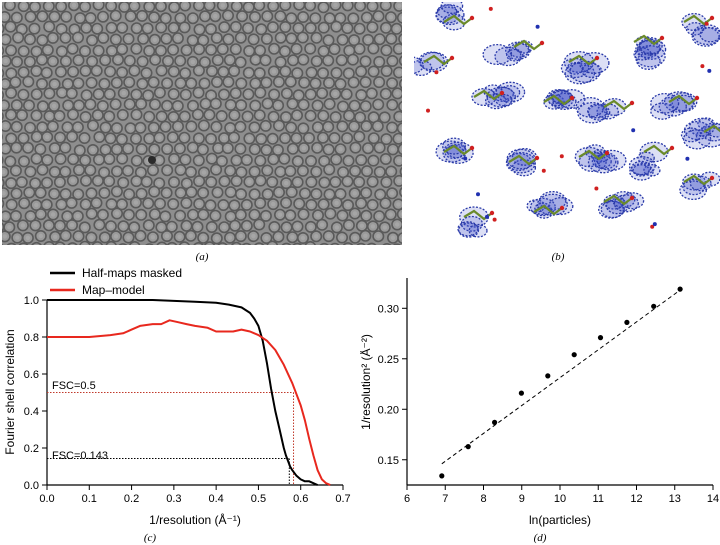 The height and width of the screenshot is (545, 720). I want to click on fsc-x-tick-label: 0.6, so click(300, 499).